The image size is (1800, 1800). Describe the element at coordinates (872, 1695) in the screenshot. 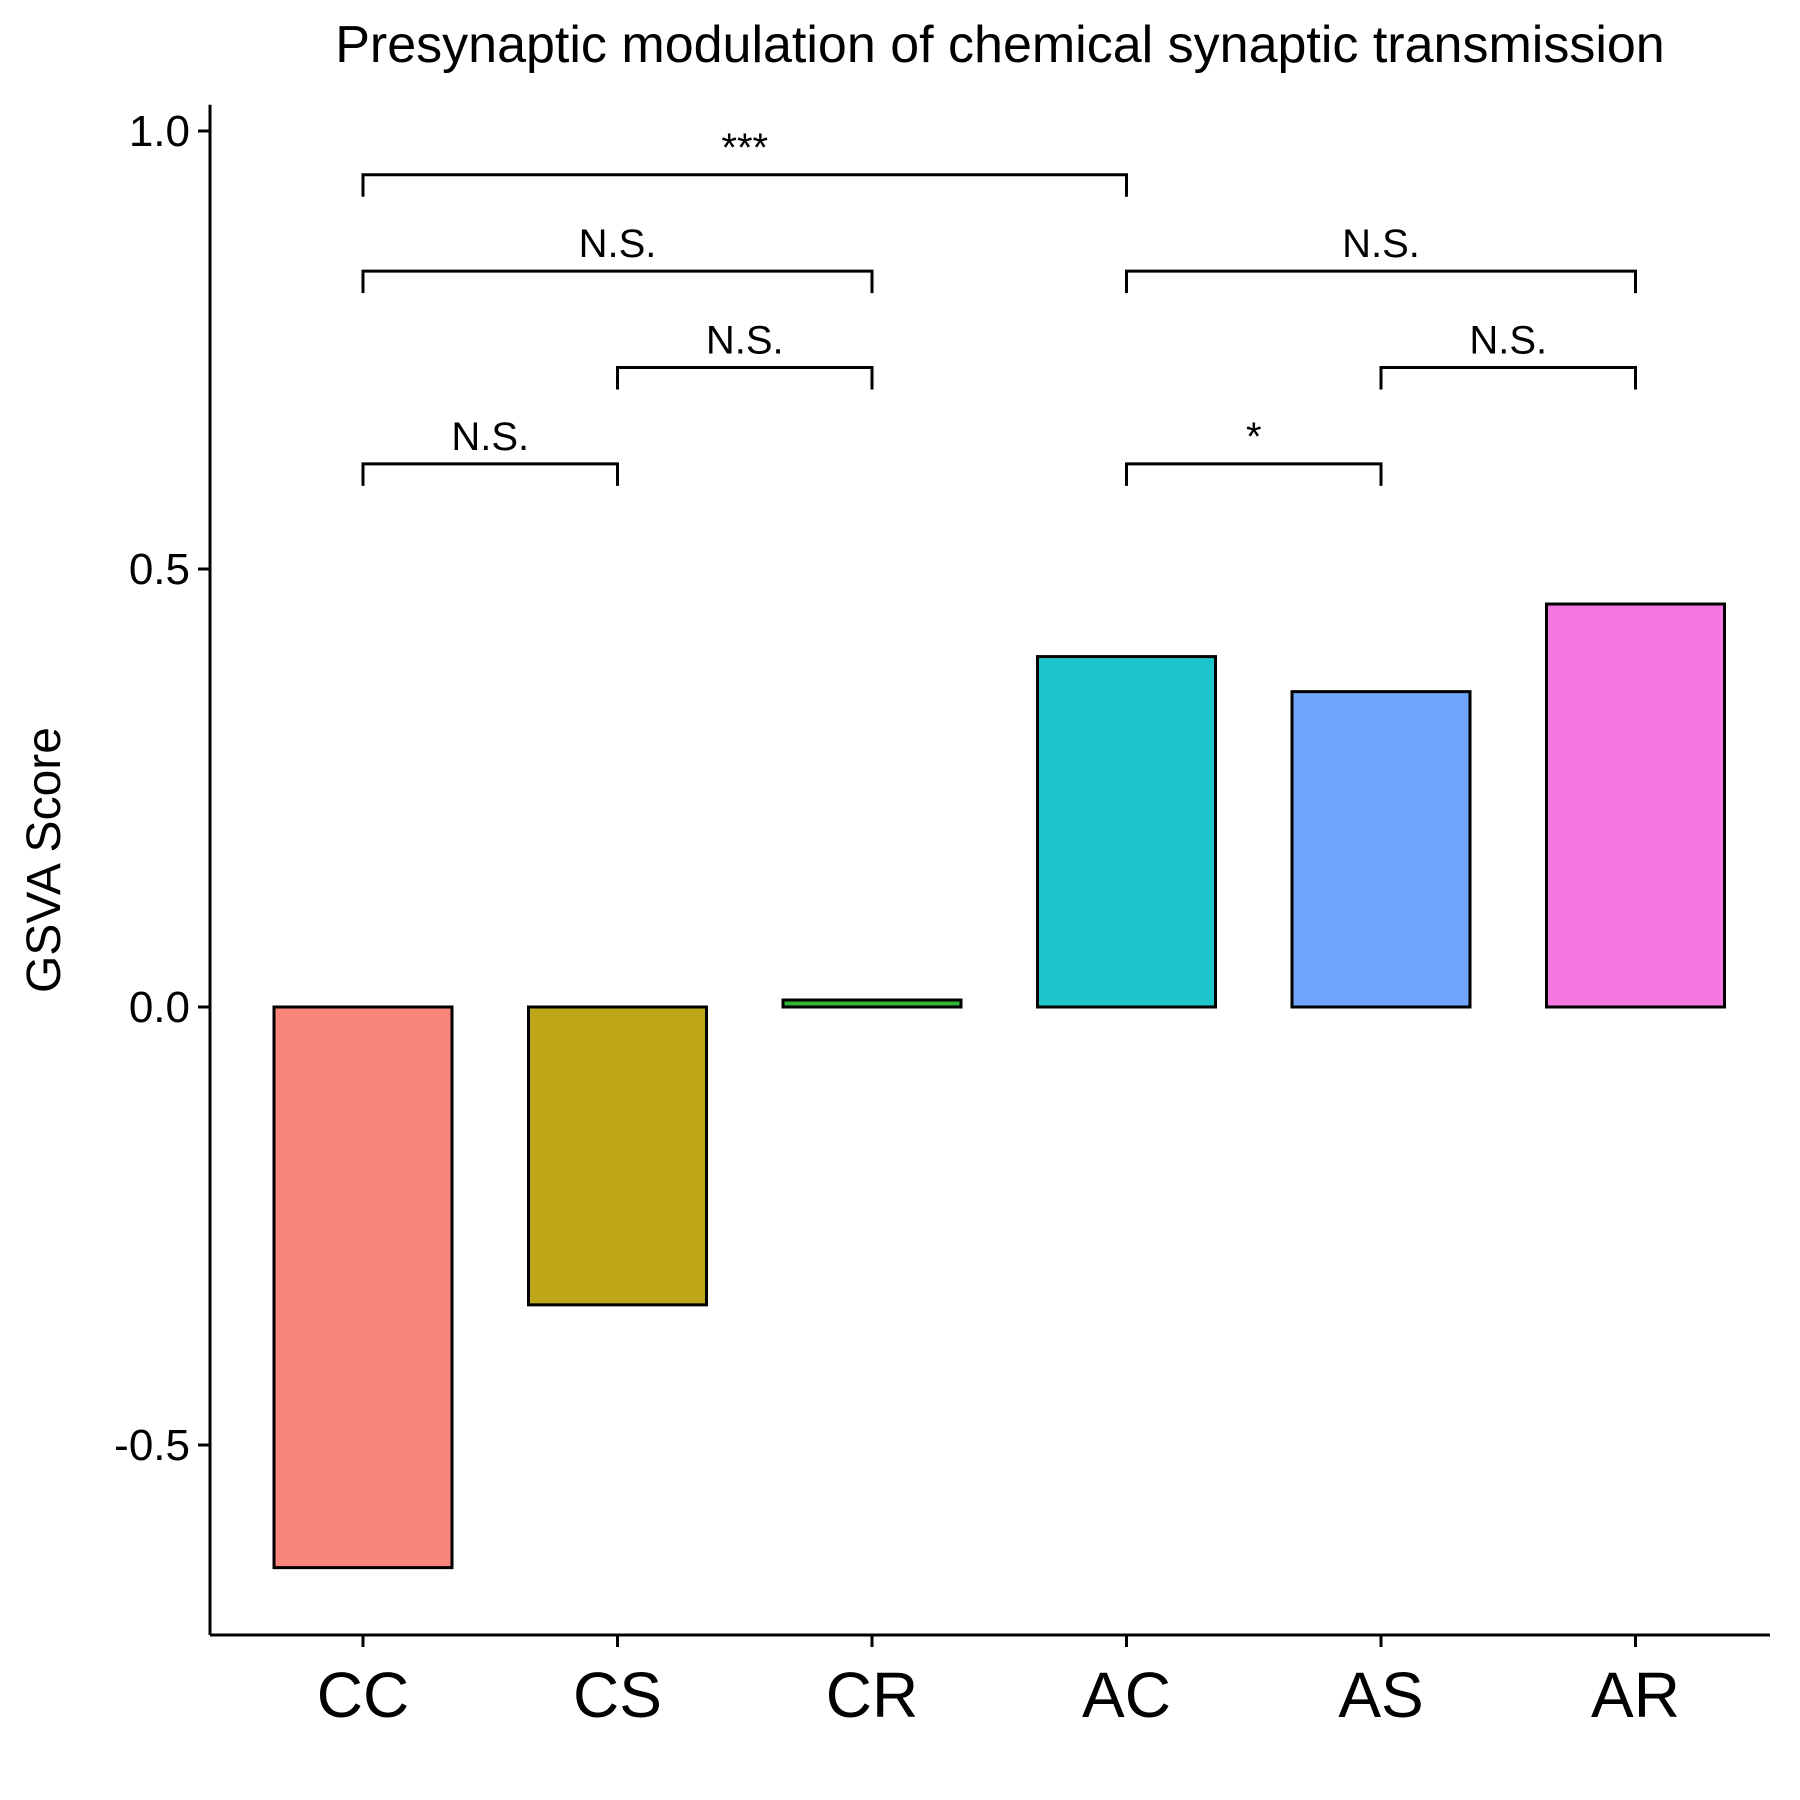

I see `x-tick-label: CR` at that location.